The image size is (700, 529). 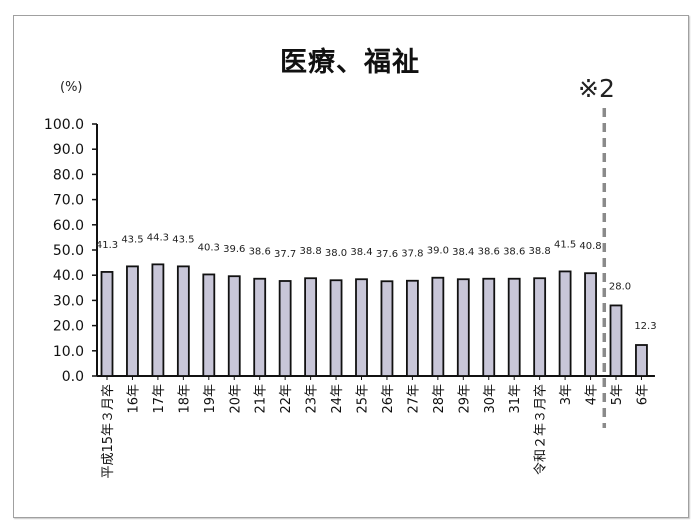 I want to click on y-axis-unit: (%), so click(x=71, y=87).